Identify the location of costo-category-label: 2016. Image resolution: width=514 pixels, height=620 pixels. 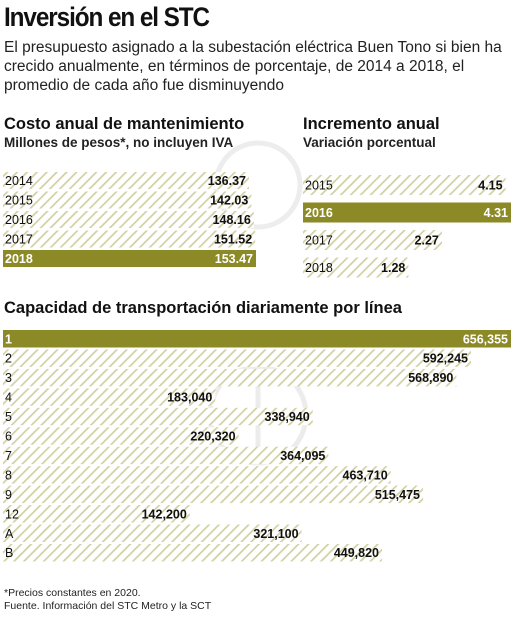
(19, 220).